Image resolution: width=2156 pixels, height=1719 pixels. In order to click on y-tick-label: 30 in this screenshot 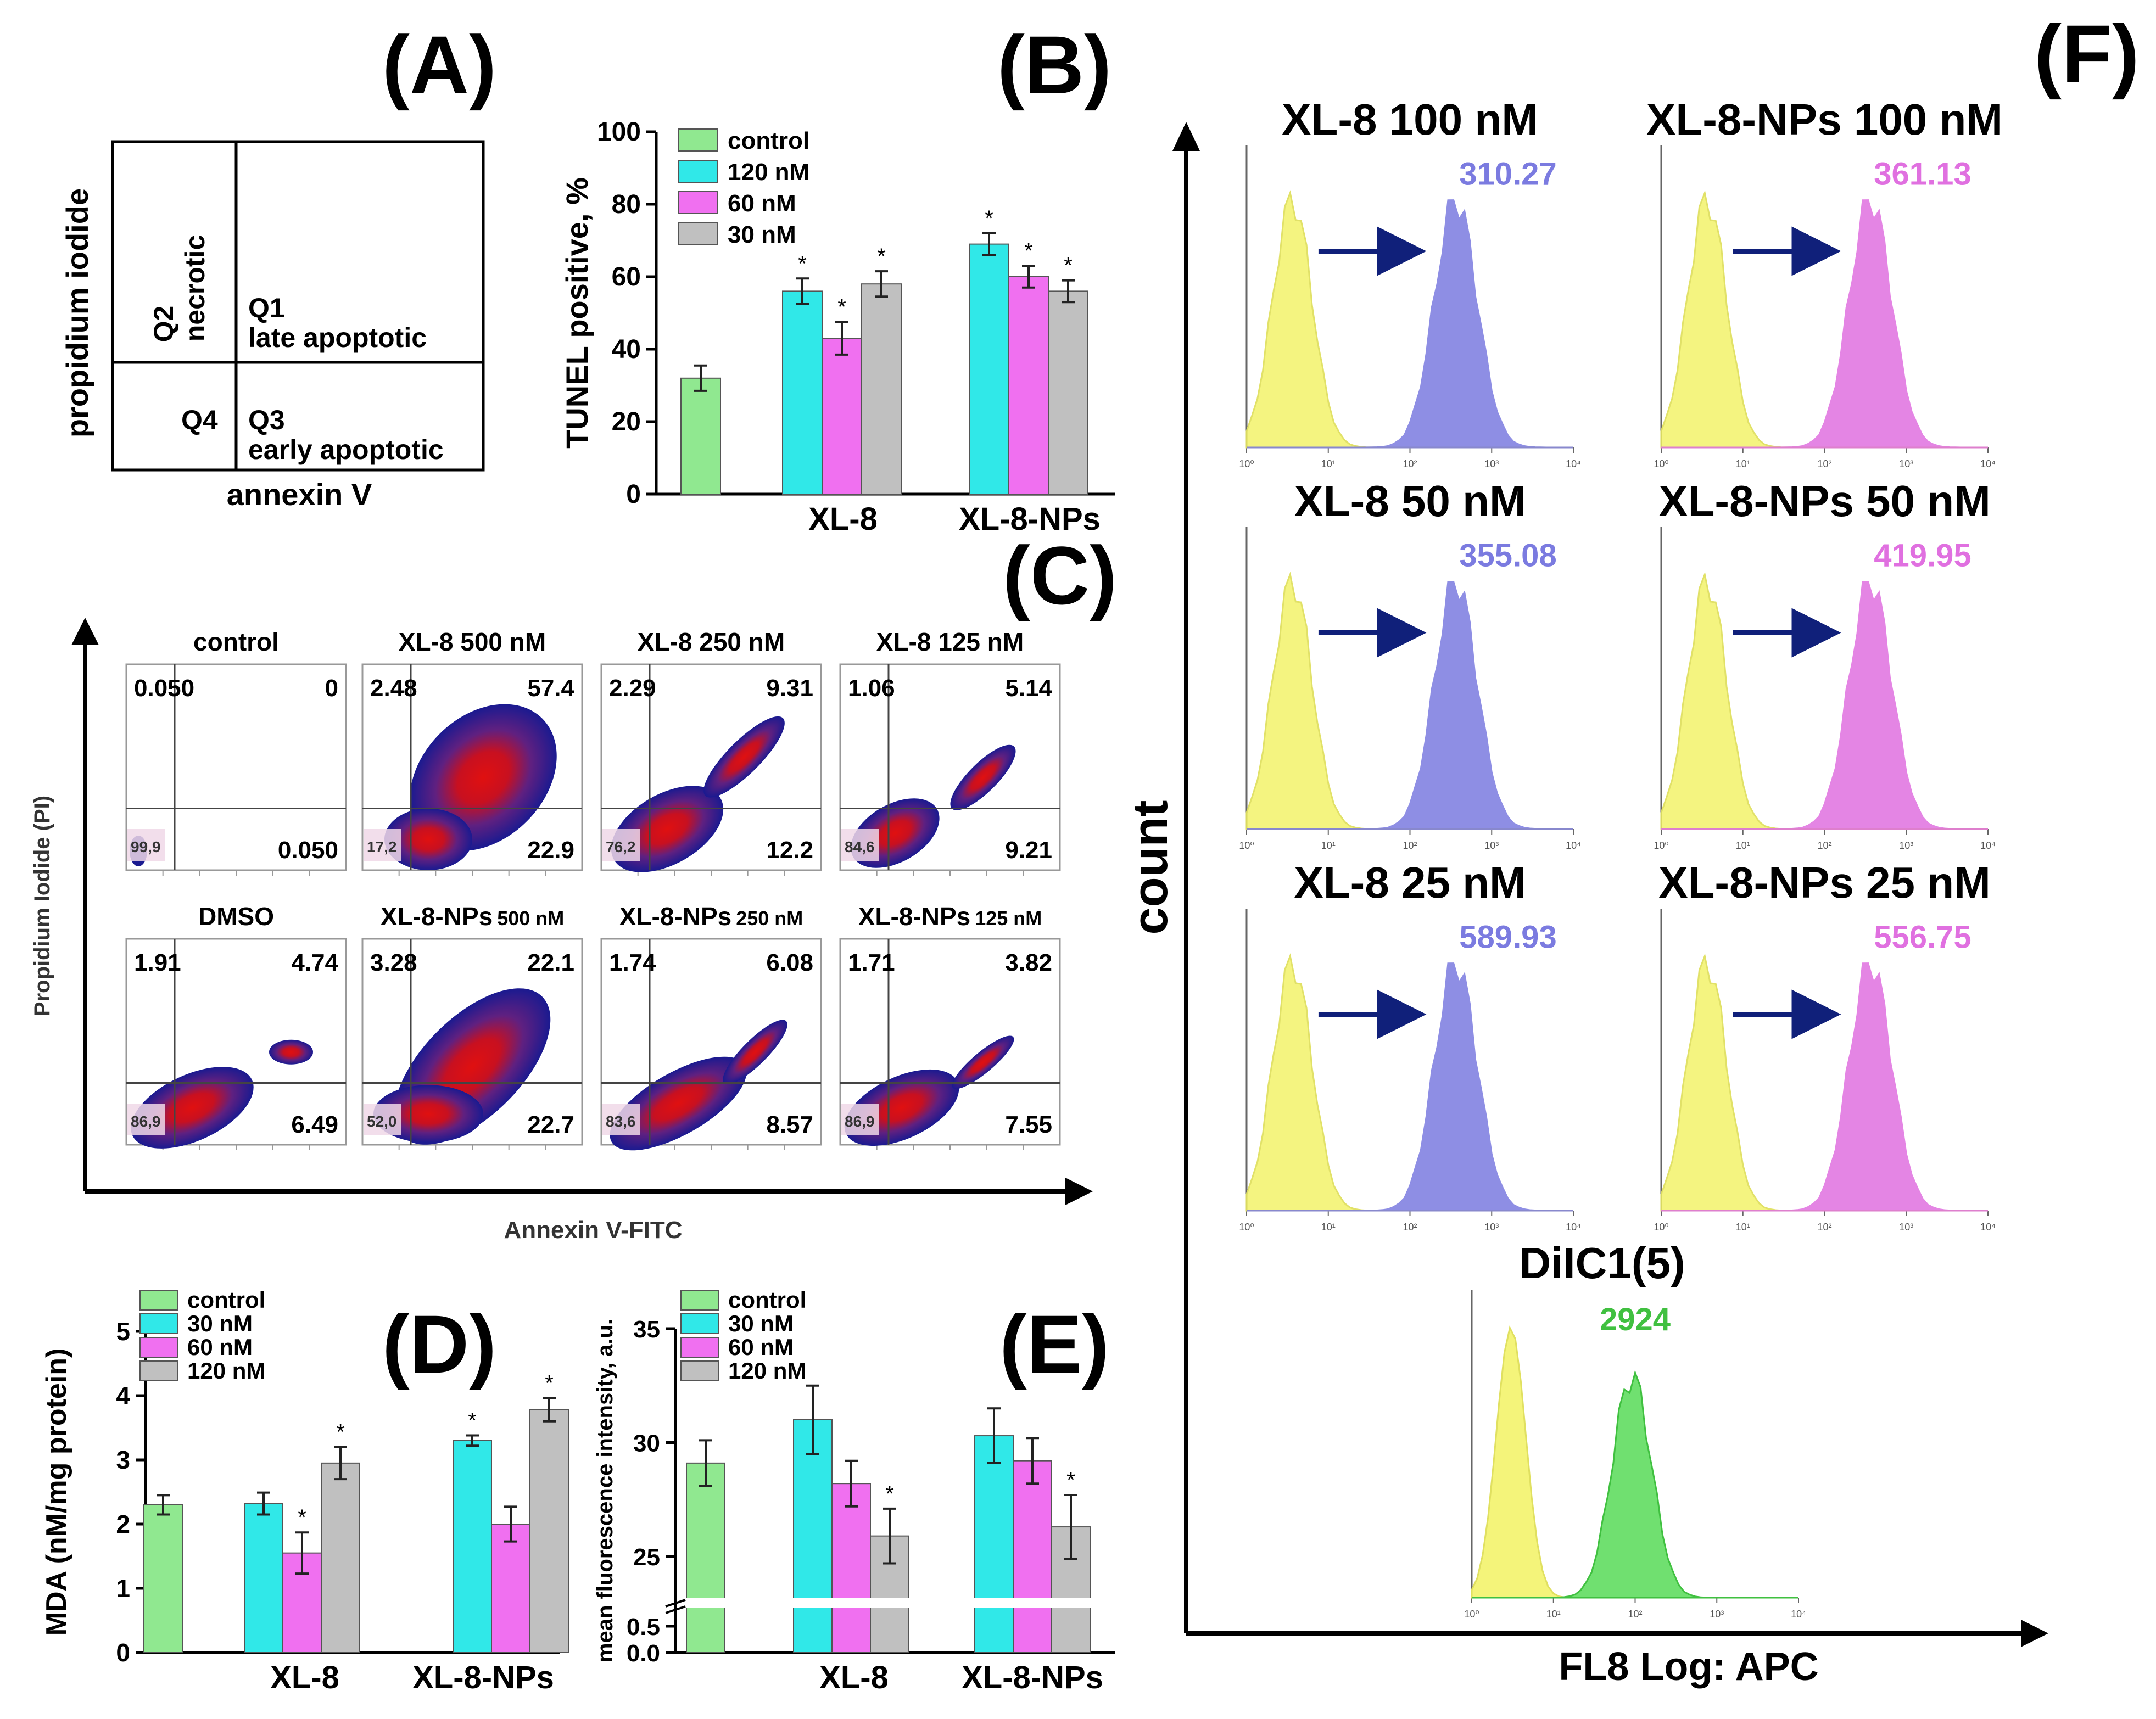, I will do `click(646, 1443)`.